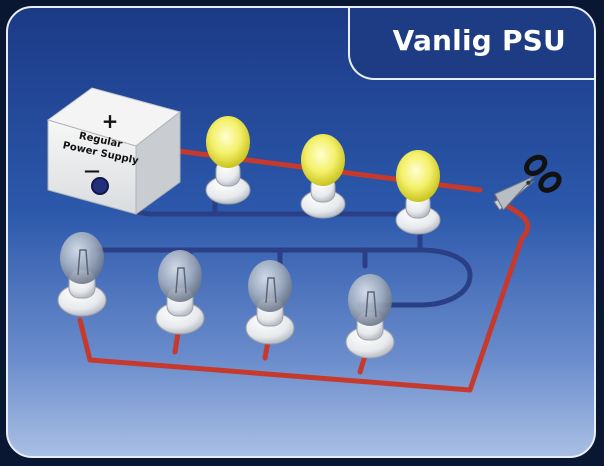  Describe the element at coordinates (92, 170) in the screenshot. I see `psu-minus-sign: —` at that location.